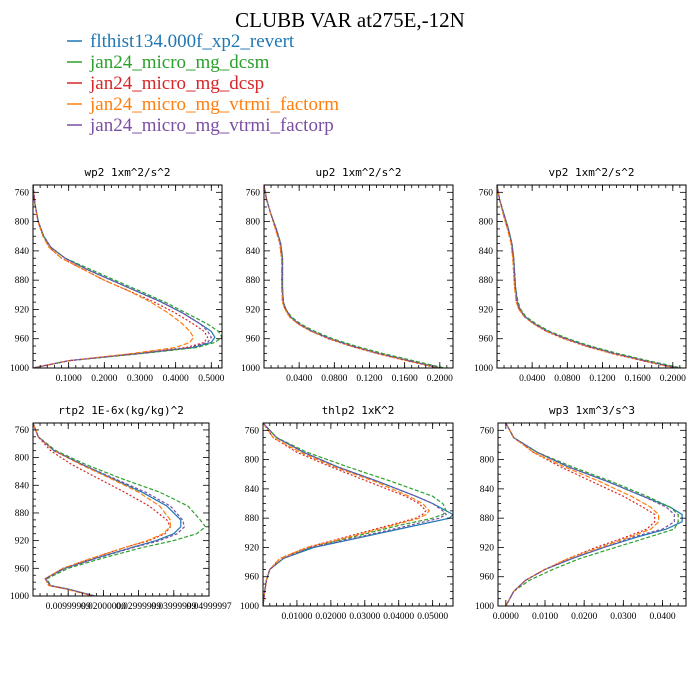 The height and width of the screenshot is (700, 700). Describe the element at coordinates (358, 172) in the screenshot. I see `panel-title: up2 1xm^2/s^2` at that location.